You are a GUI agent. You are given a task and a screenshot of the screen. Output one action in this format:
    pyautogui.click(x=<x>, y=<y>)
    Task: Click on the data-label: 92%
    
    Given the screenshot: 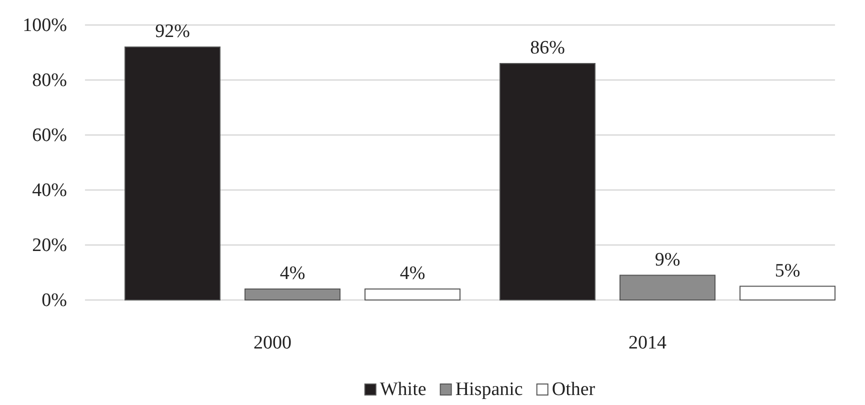 What is the action you would take?
    pyautogui.click(x=172, y=31)
    